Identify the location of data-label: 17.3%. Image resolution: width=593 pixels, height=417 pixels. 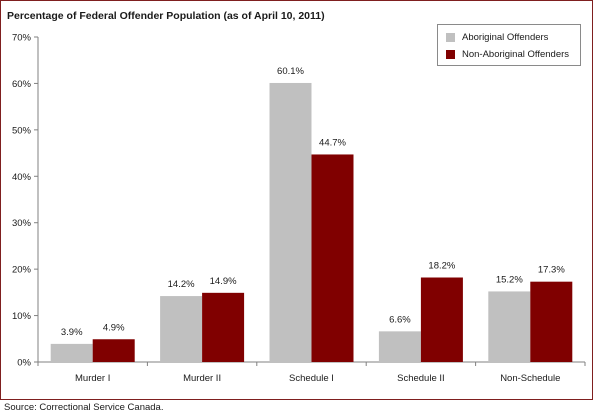
(551, 270).